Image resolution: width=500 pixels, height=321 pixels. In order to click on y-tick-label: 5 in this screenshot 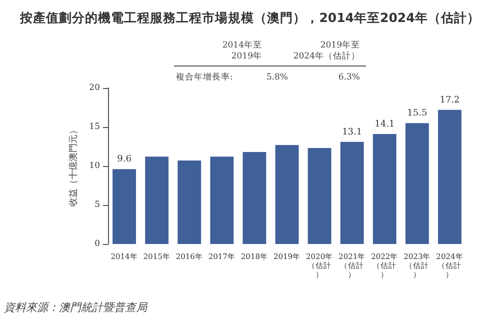, I will do `click(97, 205)`.